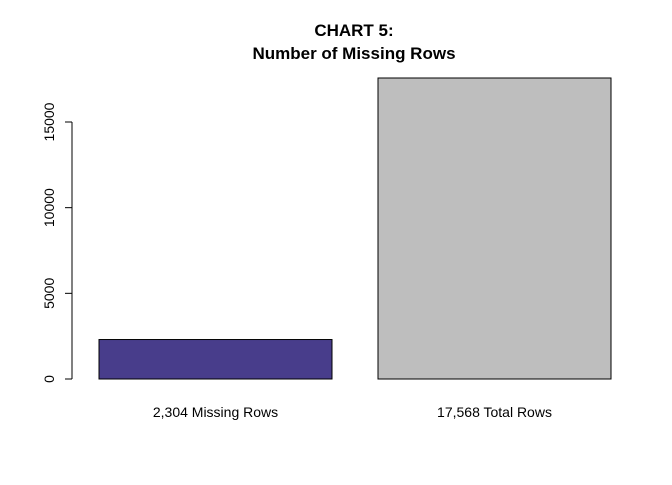 The width and height of the screenshot is (672, 485). Describe the element at coordinates (215, 412) in the screenshot. I see `x-category-label: 2,304 Missing Rows` at that location.